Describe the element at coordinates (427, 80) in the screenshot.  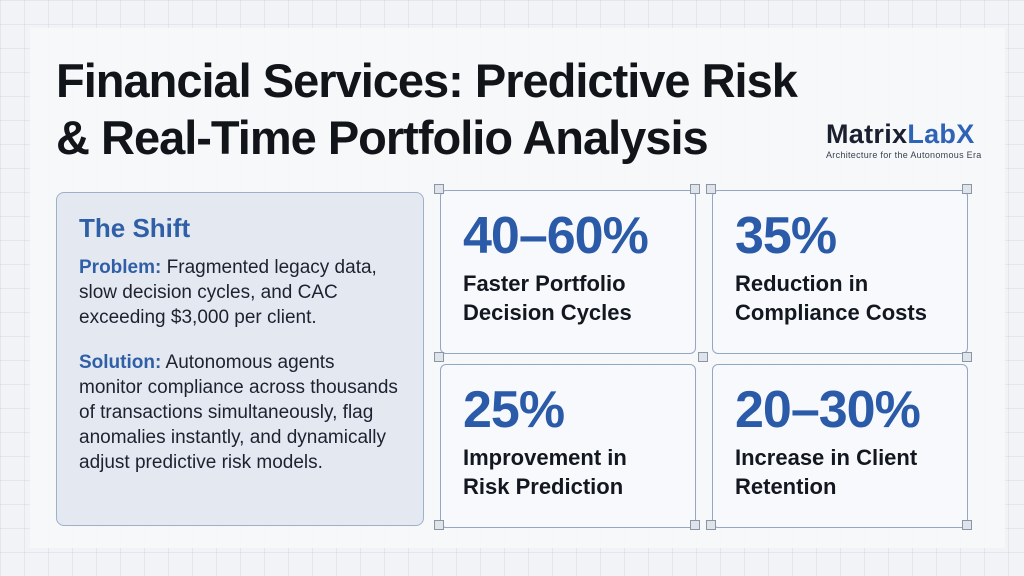
I see `title-line-1: Financial Services: Predictive Risk` at that location.